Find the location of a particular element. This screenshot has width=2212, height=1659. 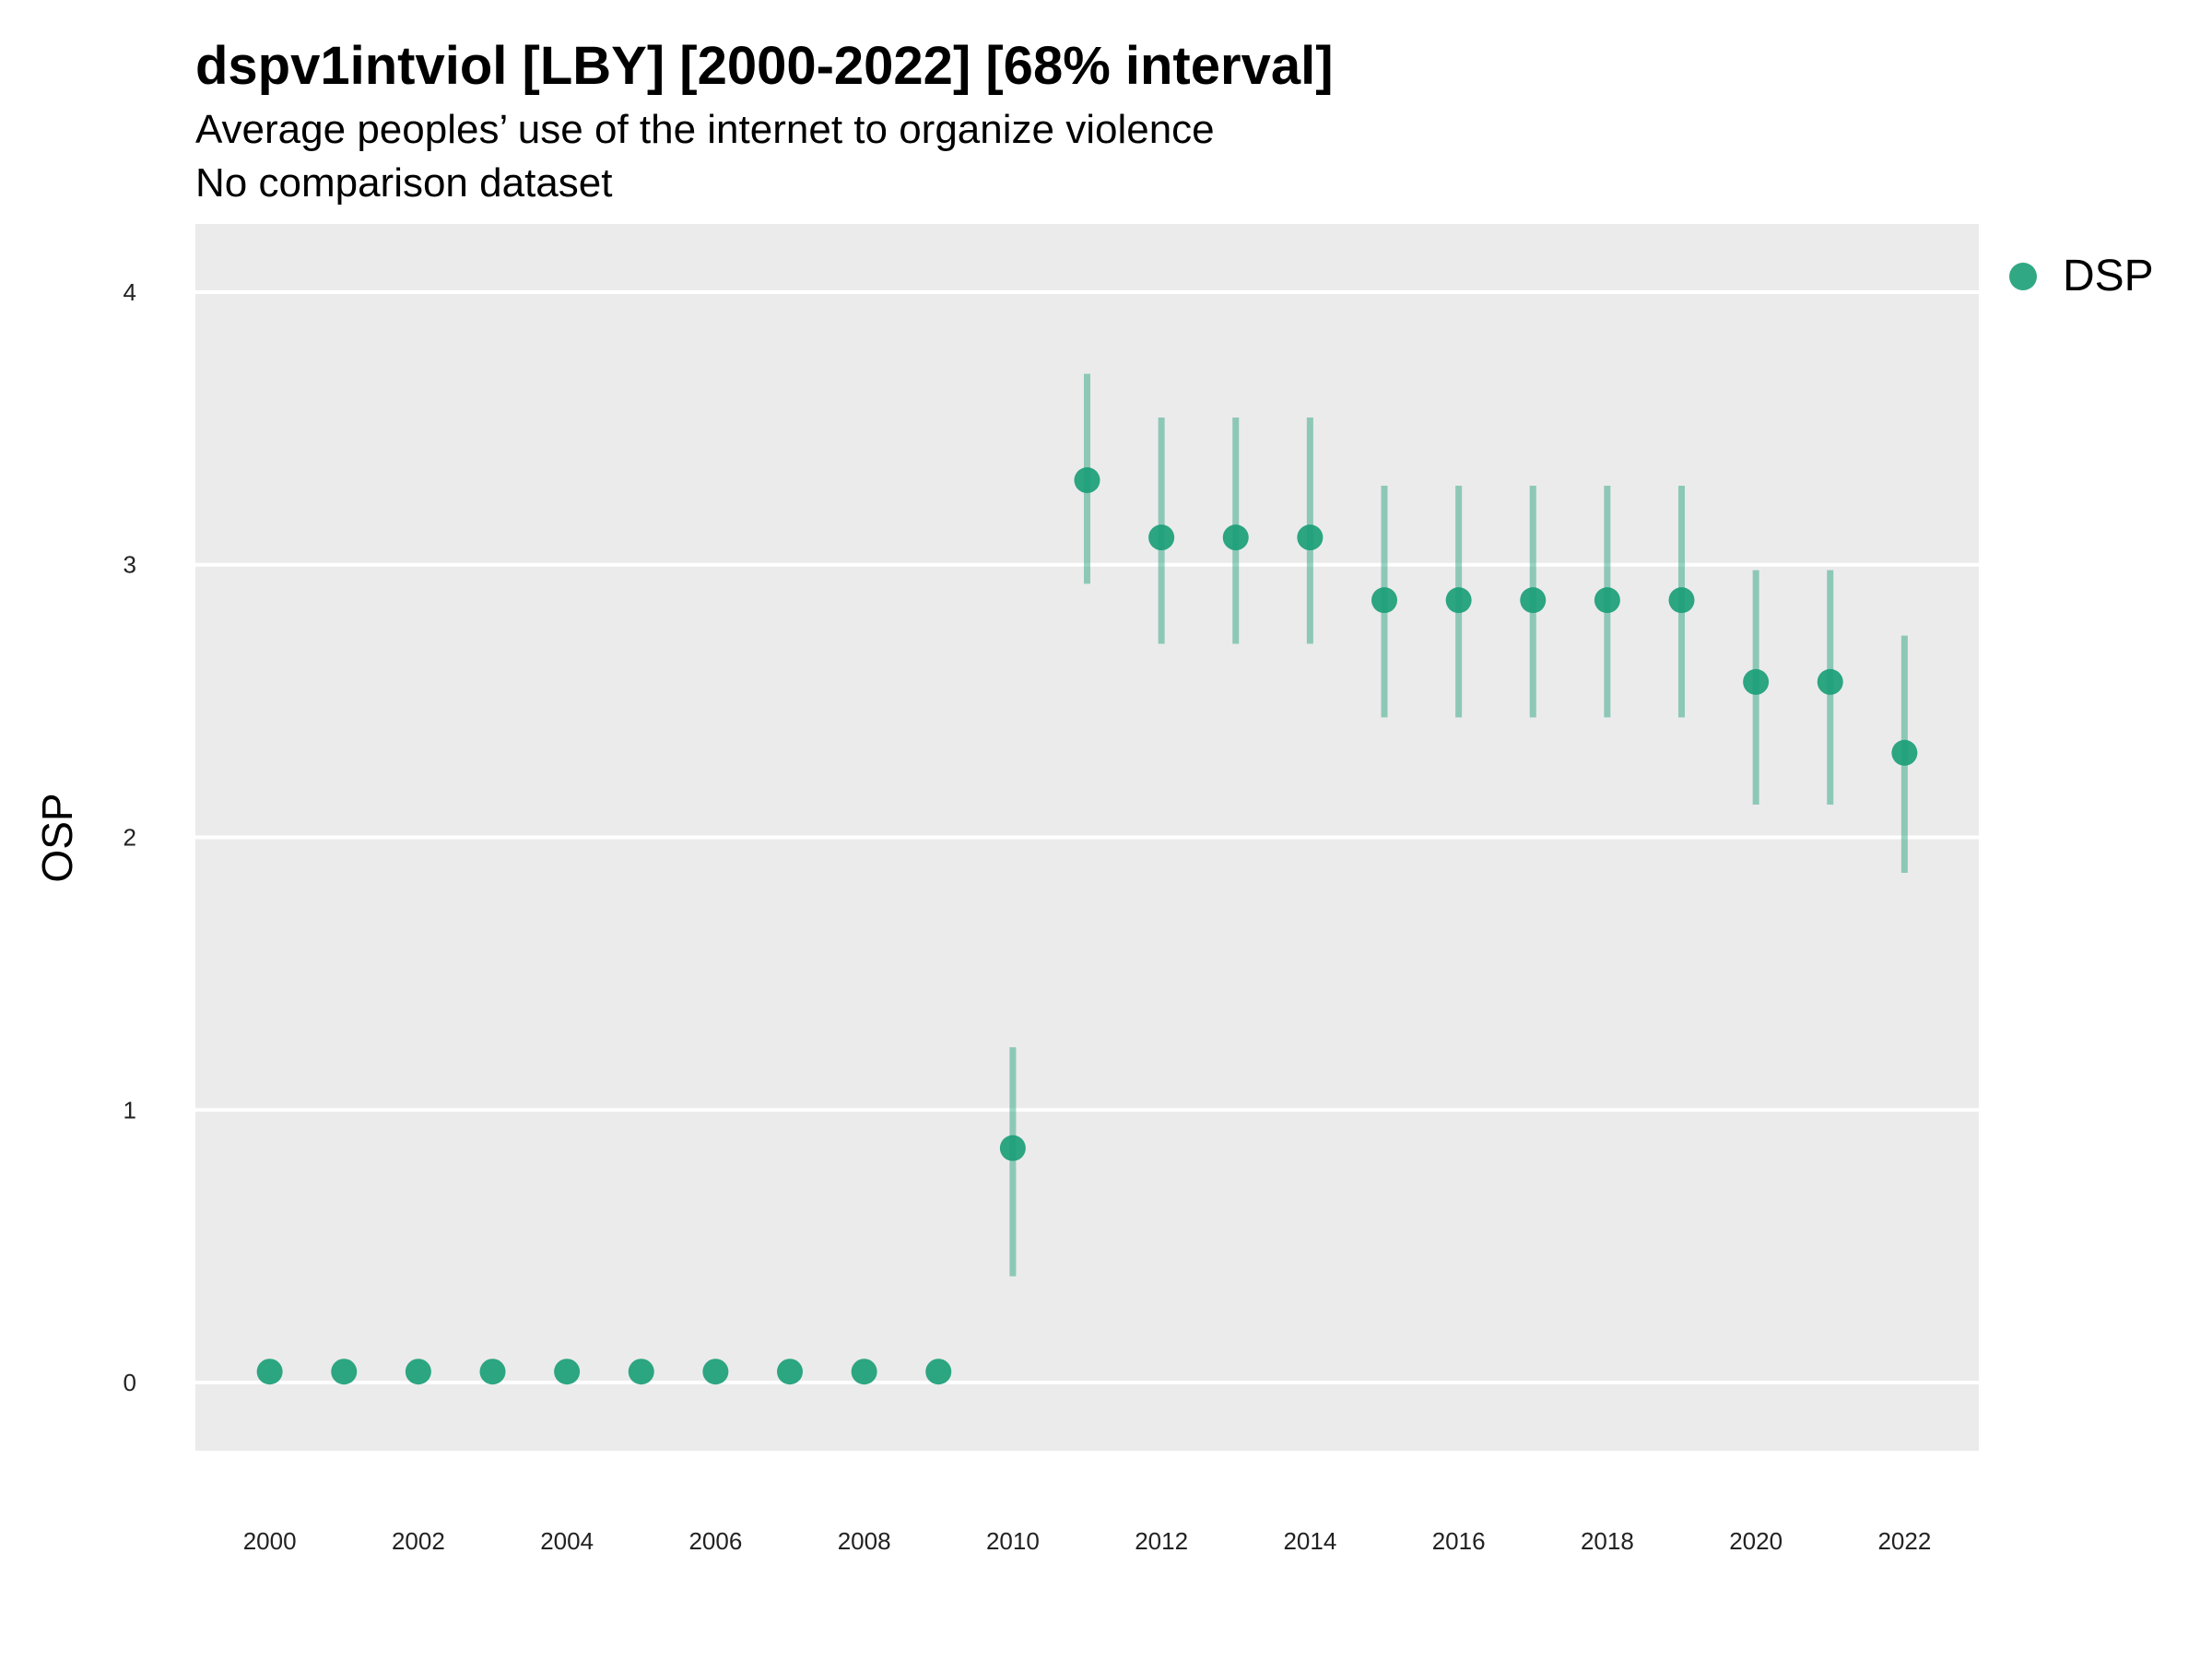

x-tick-label: 2004 is located at coordinates (567, 1541).